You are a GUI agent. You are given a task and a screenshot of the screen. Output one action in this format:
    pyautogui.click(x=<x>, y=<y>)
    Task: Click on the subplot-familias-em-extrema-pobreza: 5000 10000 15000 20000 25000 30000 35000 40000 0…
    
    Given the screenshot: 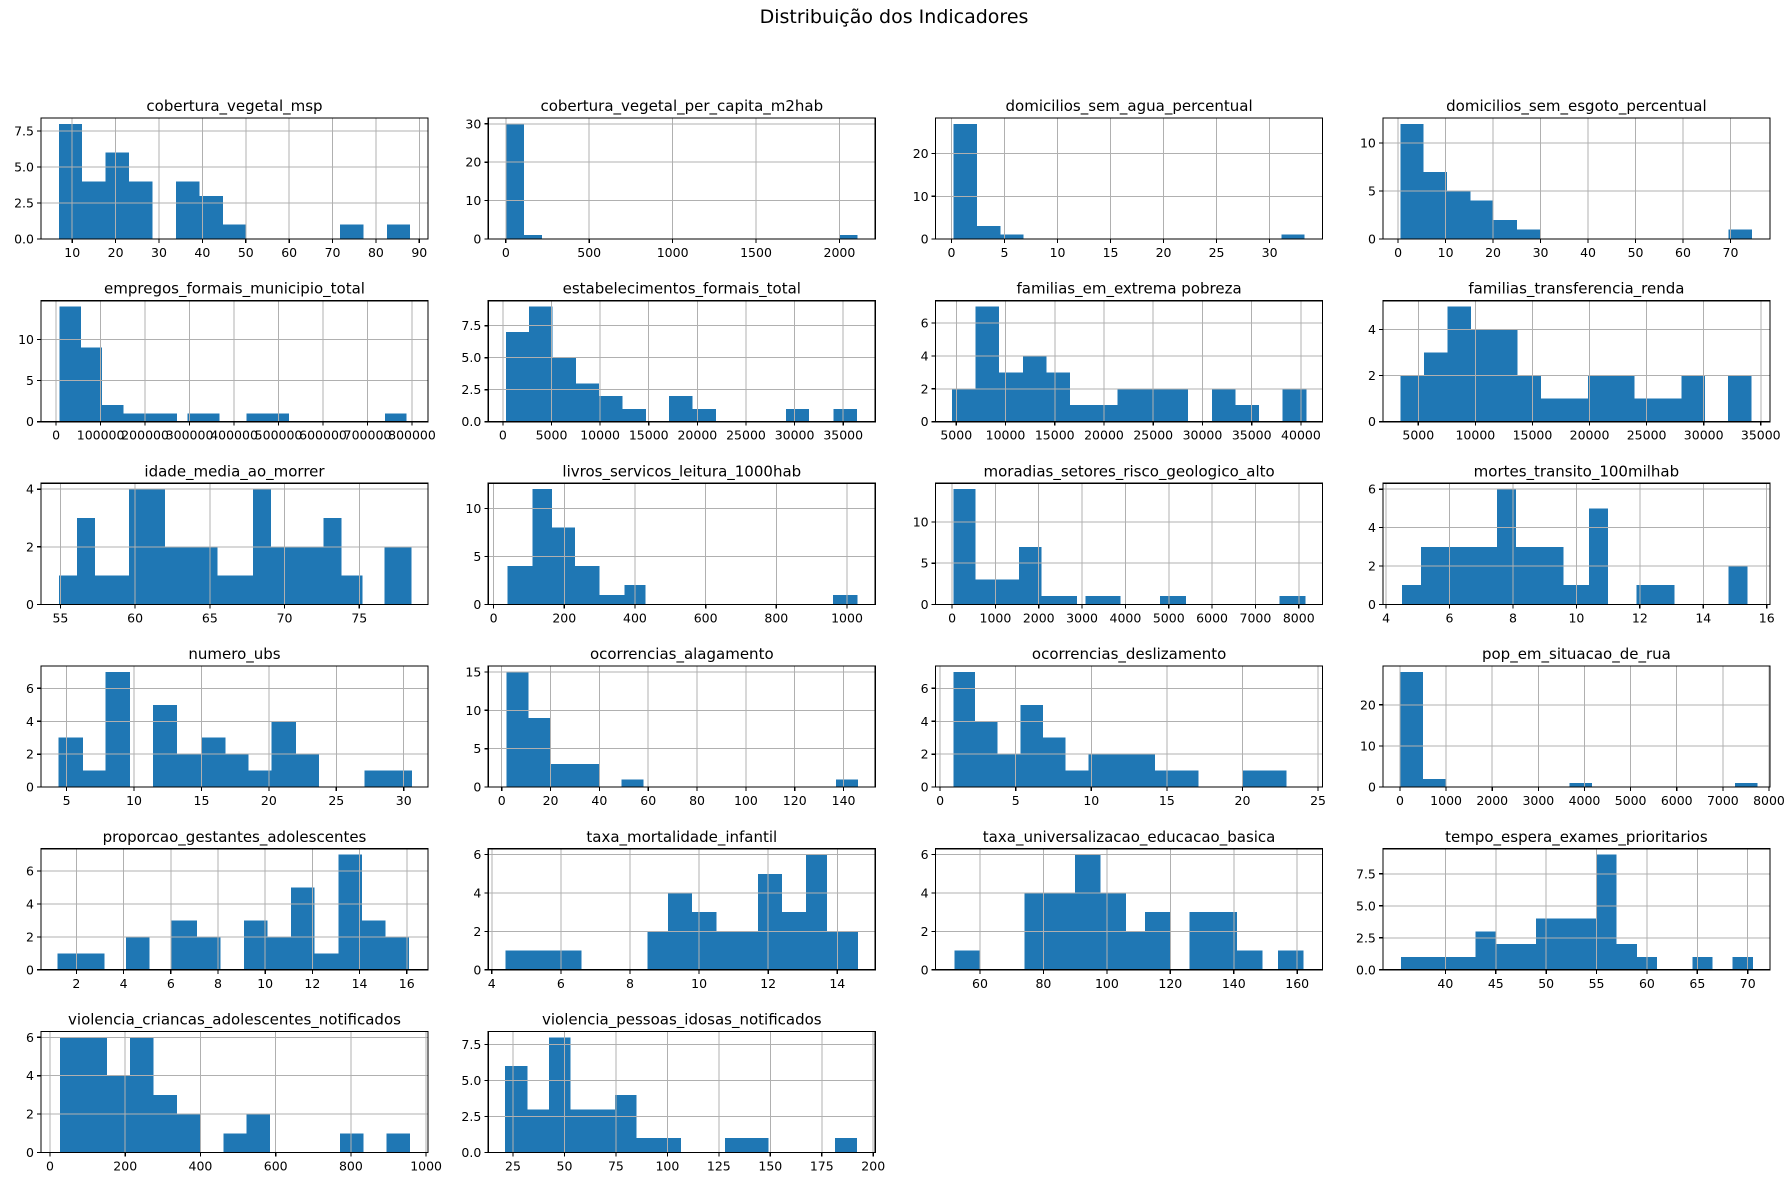 What is the action you would take?
    pyautogui.click(x=1122, y=361)
    